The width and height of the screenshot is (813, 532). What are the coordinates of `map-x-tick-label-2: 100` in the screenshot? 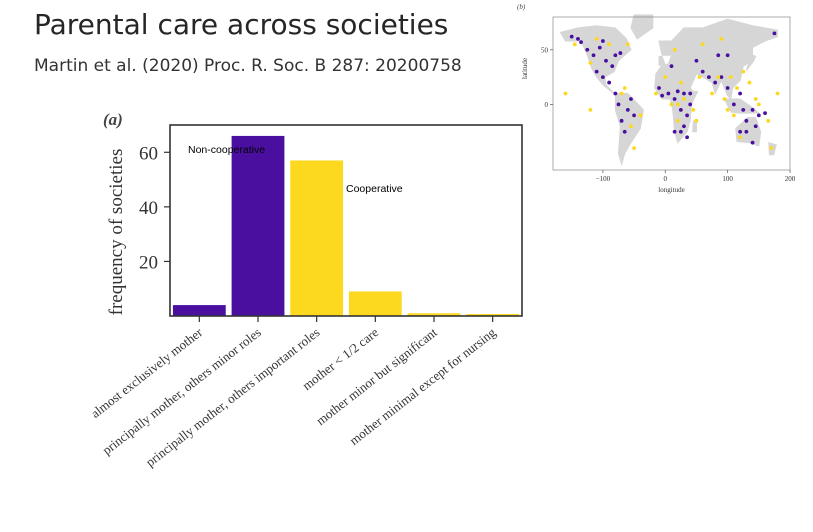 It's located at (727, 179).